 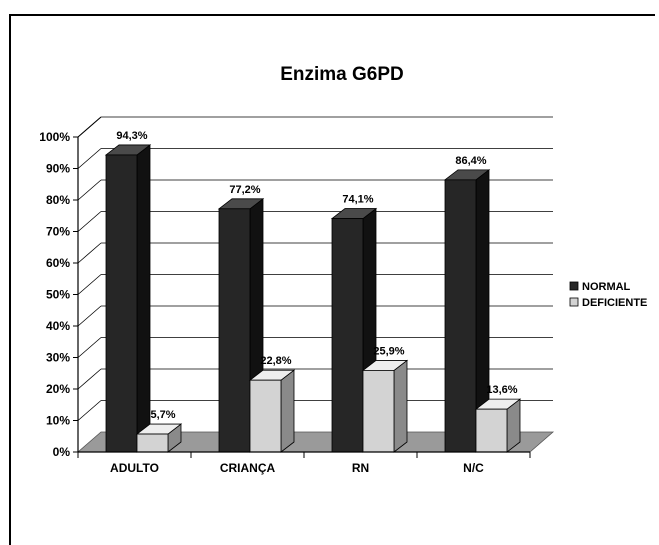 I want to click on data-label: 13,6%, so click(x=501, y=390).